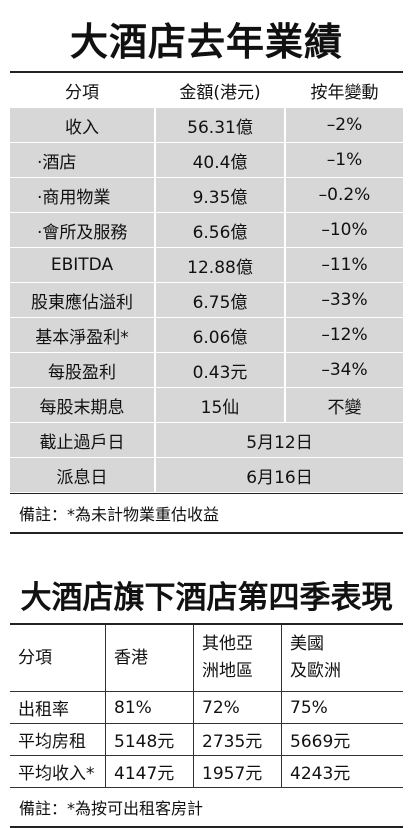 This screenshot has width=414, height=828. Describe the element at coordinates (83, 160) in the screenshot. I see `row-label: ‧酒店` at that location.